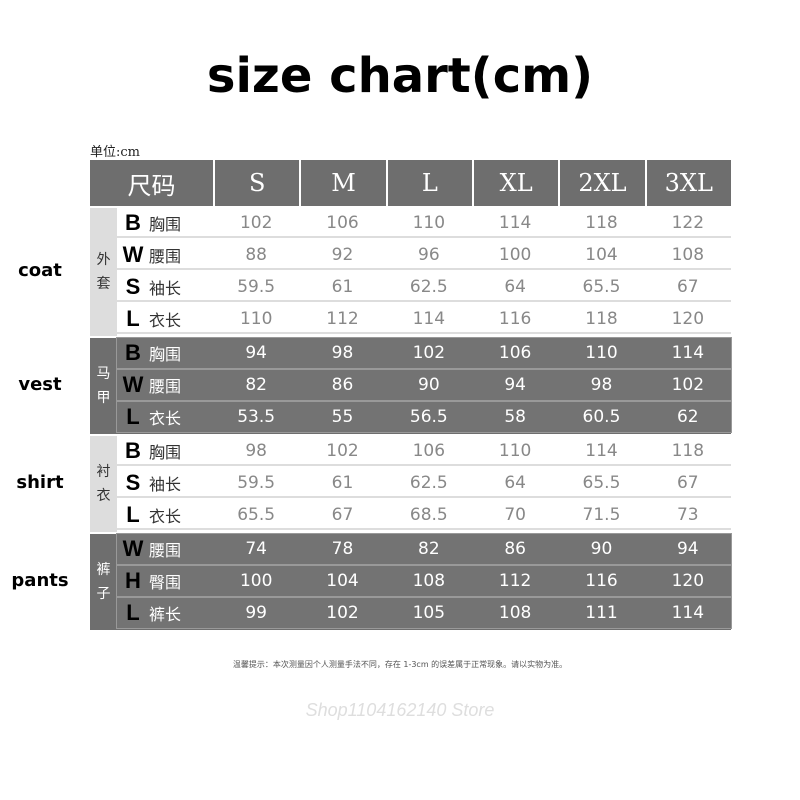 Image resolution: width=800 pixels, height=800 pixels. What do you see at coordinates (165, 581) in the screenshot?
I see `row-label: H 臀围` at bounding box center [165, 581].